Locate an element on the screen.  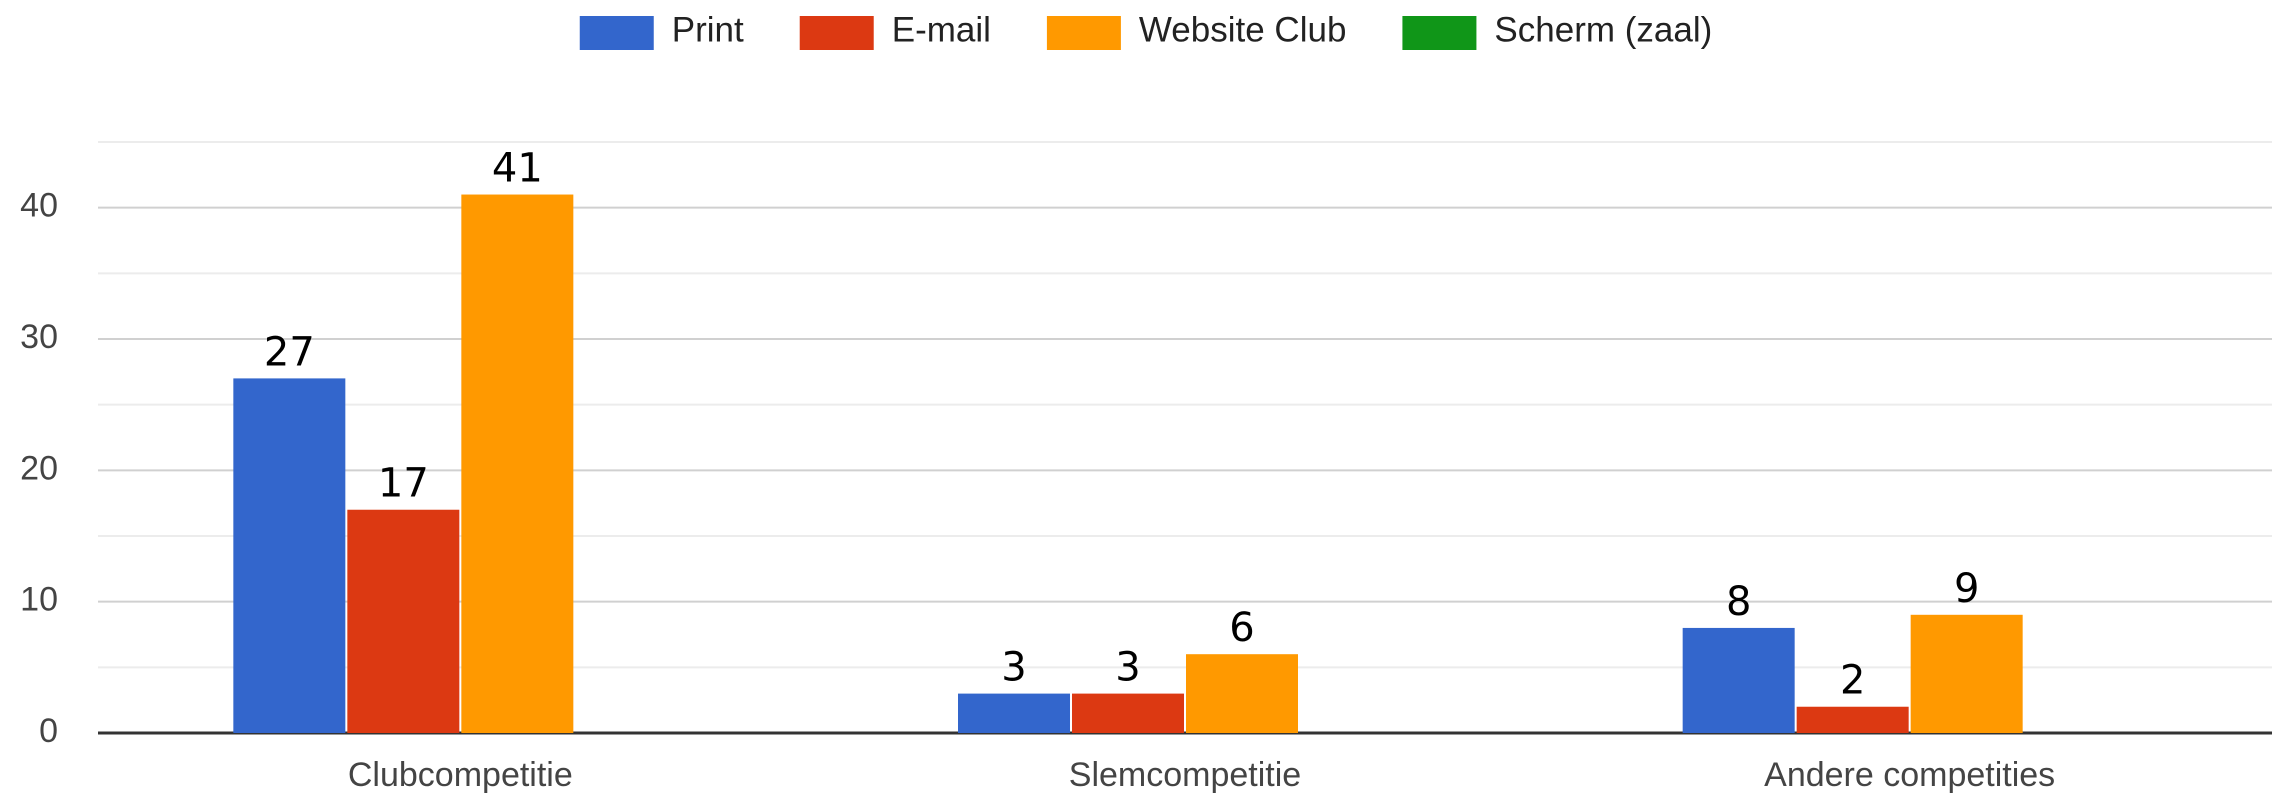
y-tick-label: 30 is located at coordinates (39, 337).